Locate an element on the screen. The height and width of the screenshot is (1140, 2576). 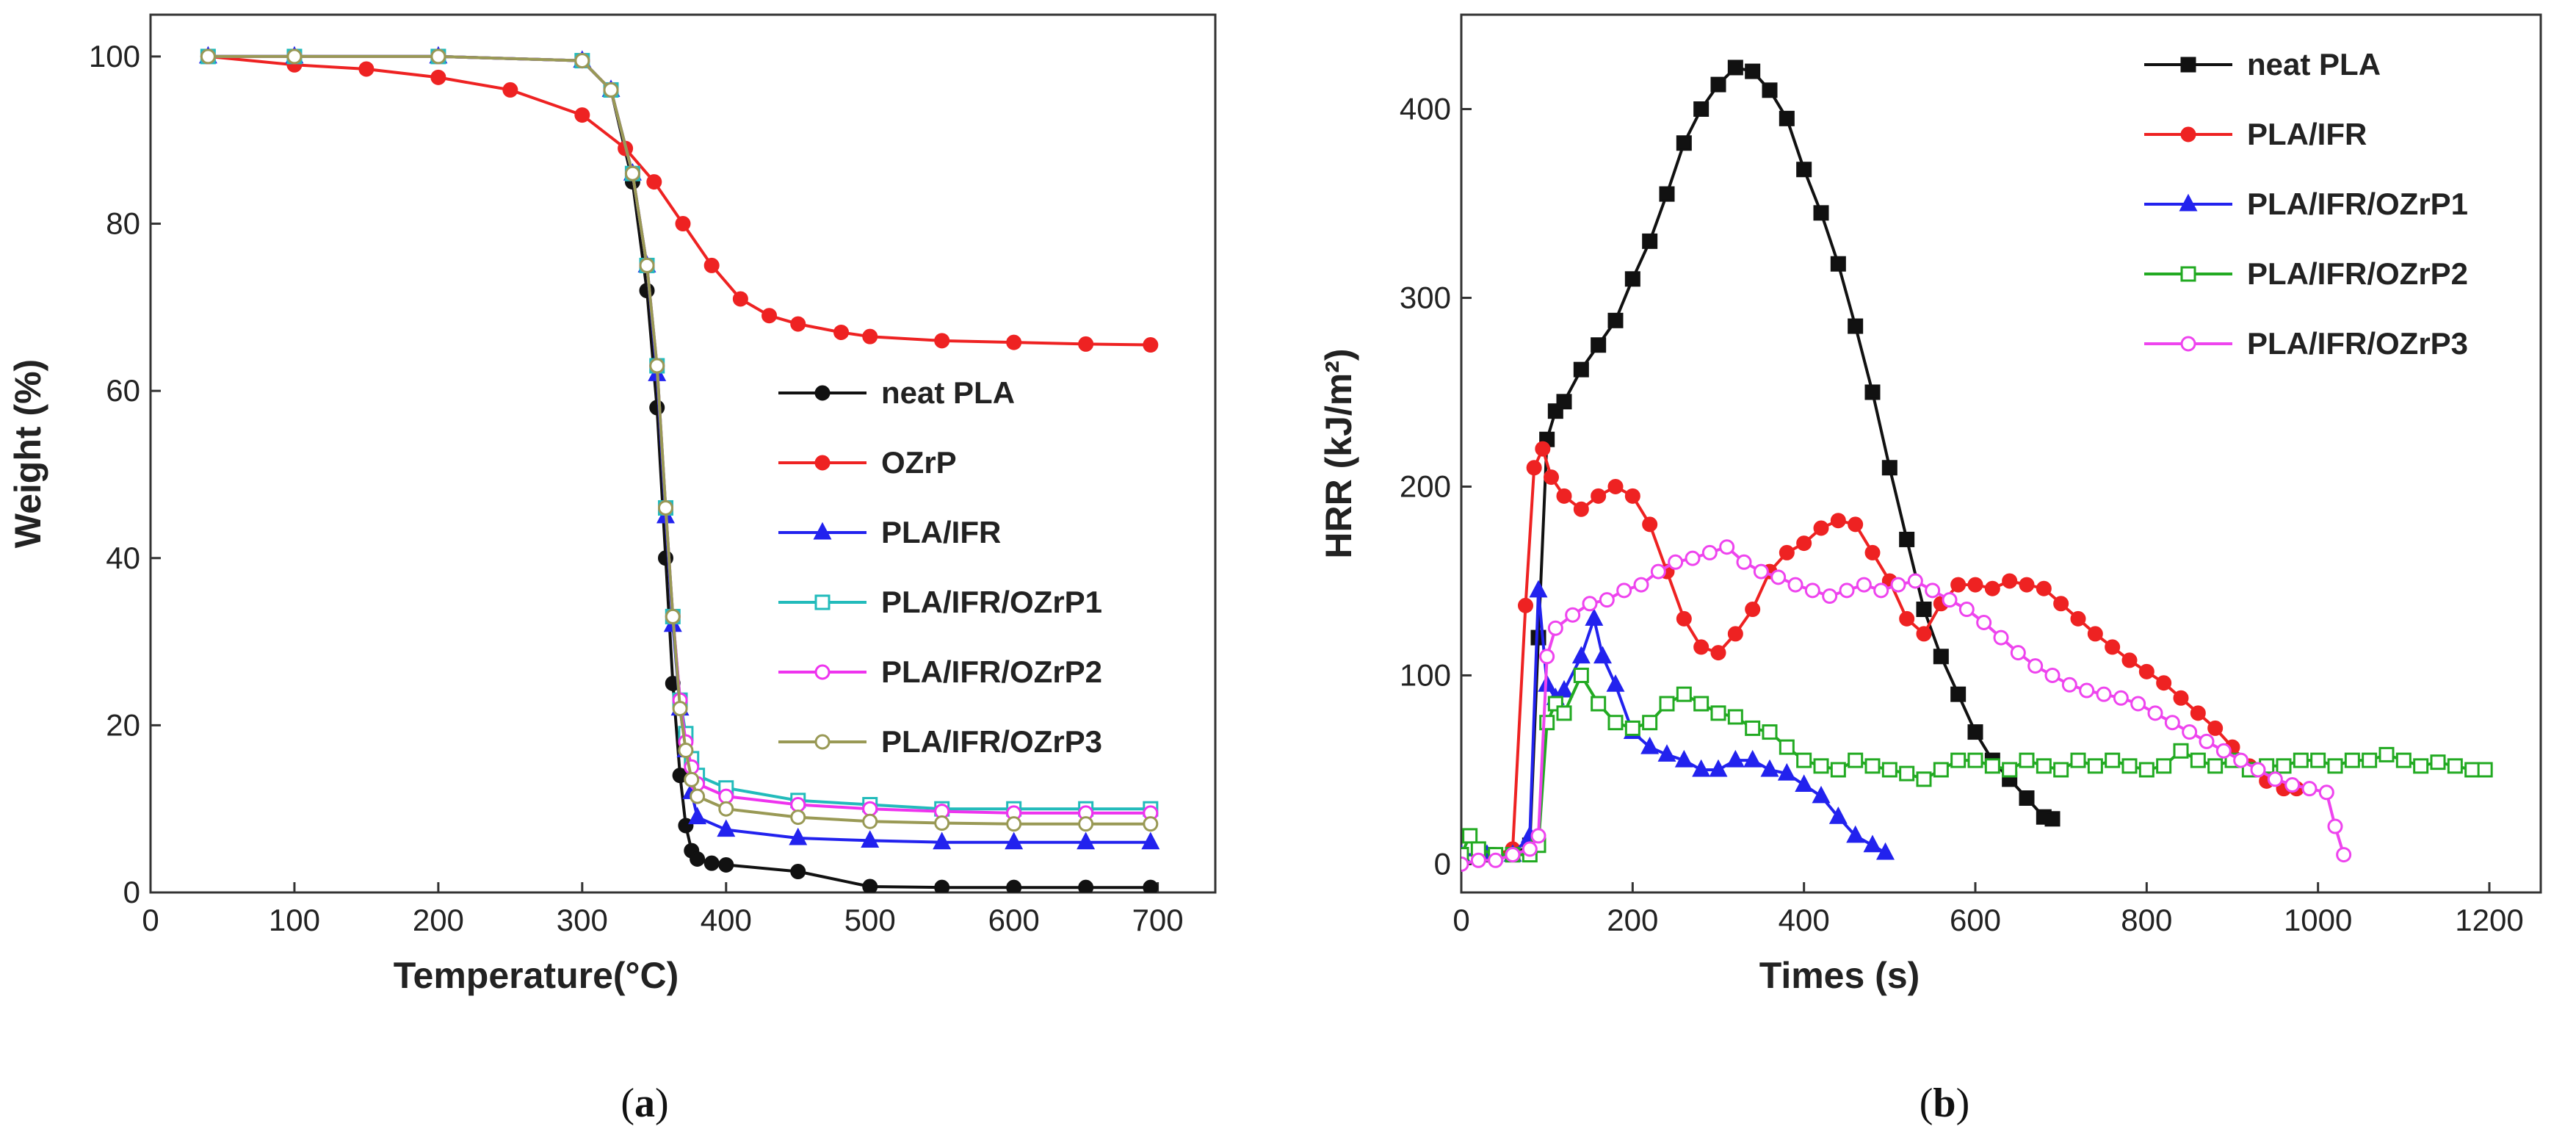
y-tick-label: 100 is located at coordinates (114, 56).